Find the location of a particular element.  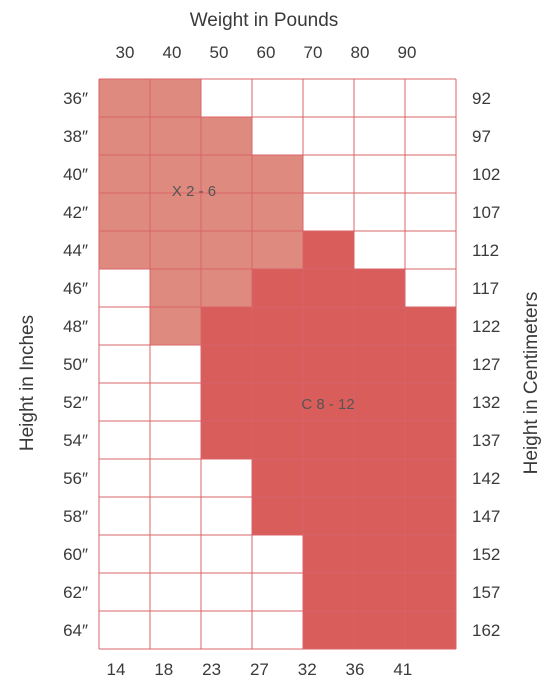

cell-r9-c4-c is located at coordinates (328, 440).